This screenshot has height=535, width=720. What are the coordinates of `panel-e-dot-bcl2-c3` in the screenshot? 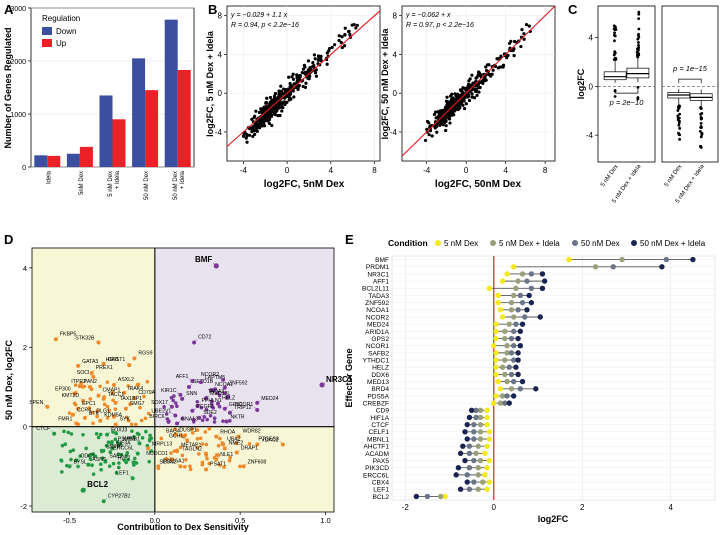 It's located at (427, 496).